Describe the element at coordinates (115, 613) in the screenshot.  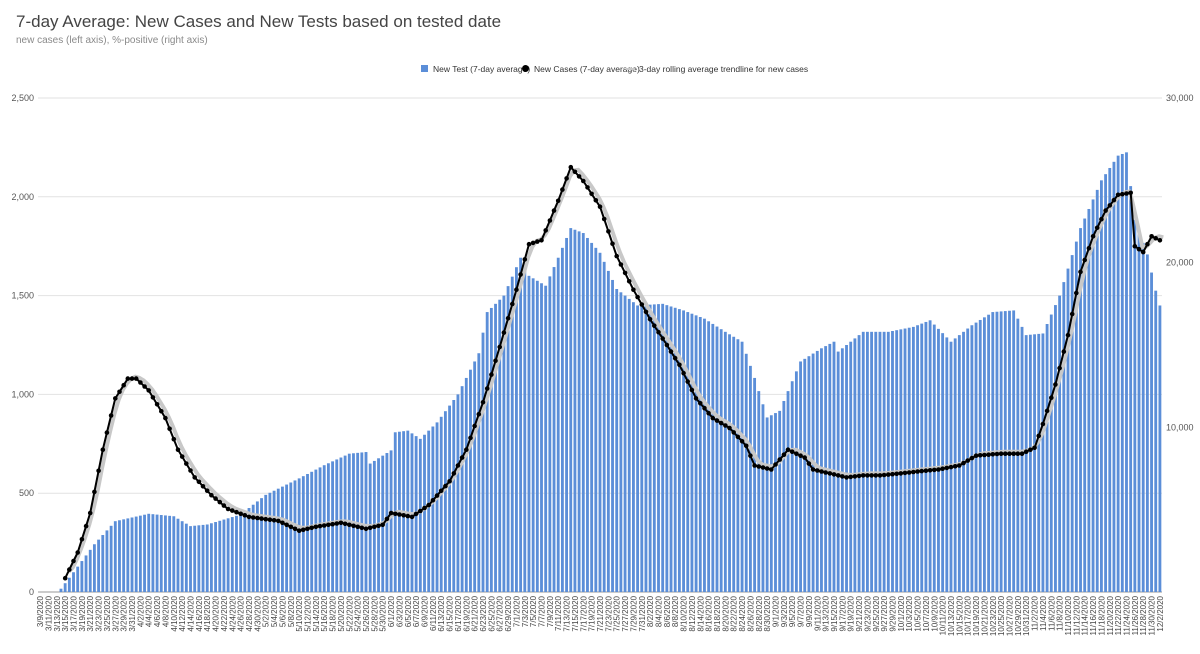
I see `x-axis-tick: 3/27/2020` at that location.